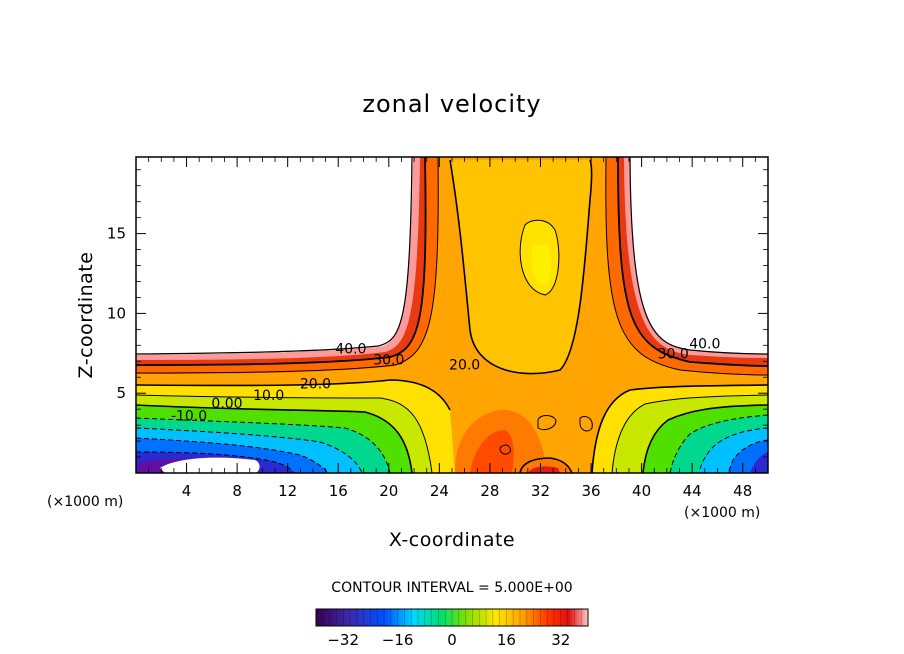 This screenshot has width=904, height=654. Describe the element at coordinates (187, 491) in the screenshot. I see `x-tick-label: 4` at that location.